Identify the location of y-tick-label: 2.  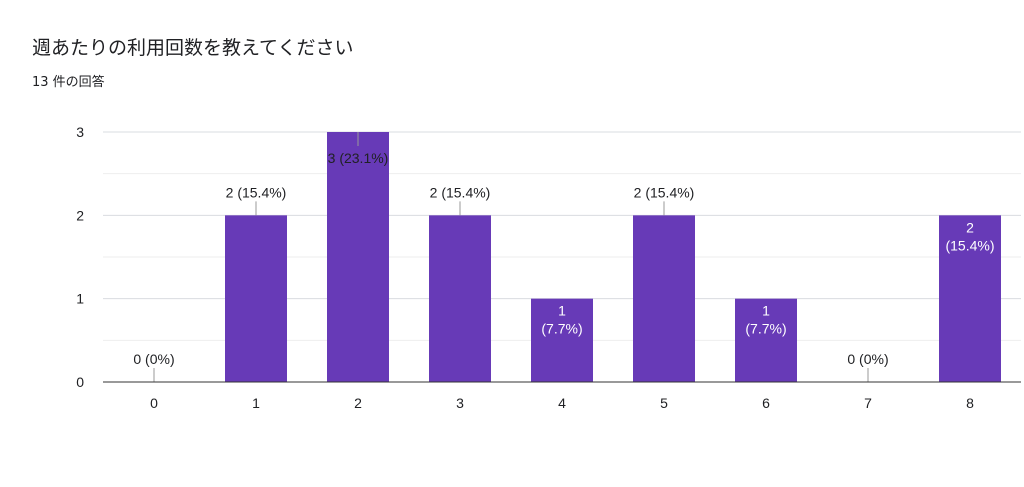
(80, 215).